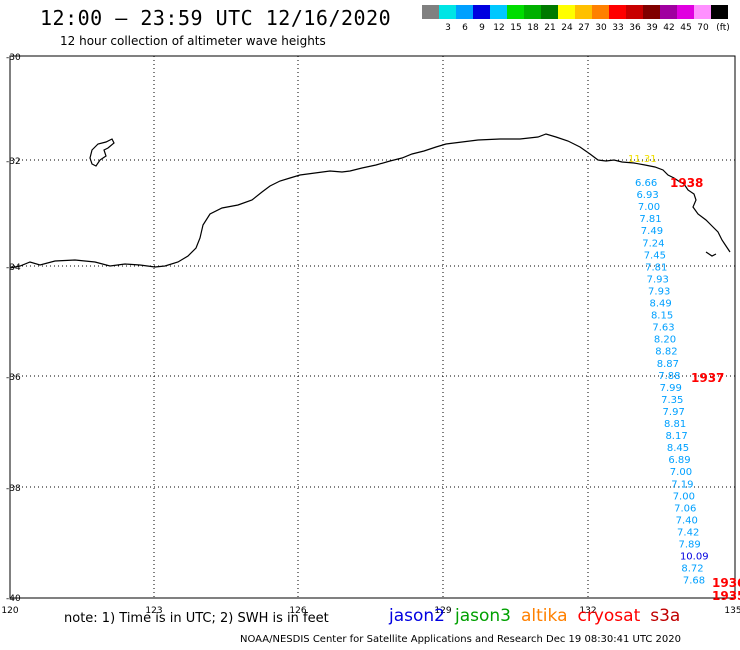 This screenshot has width=740, height=650. What do you see at coordinates (688, 532) in the screenshot?
I see `wave-height-value: 7.42` at bounding box center [688, 532].